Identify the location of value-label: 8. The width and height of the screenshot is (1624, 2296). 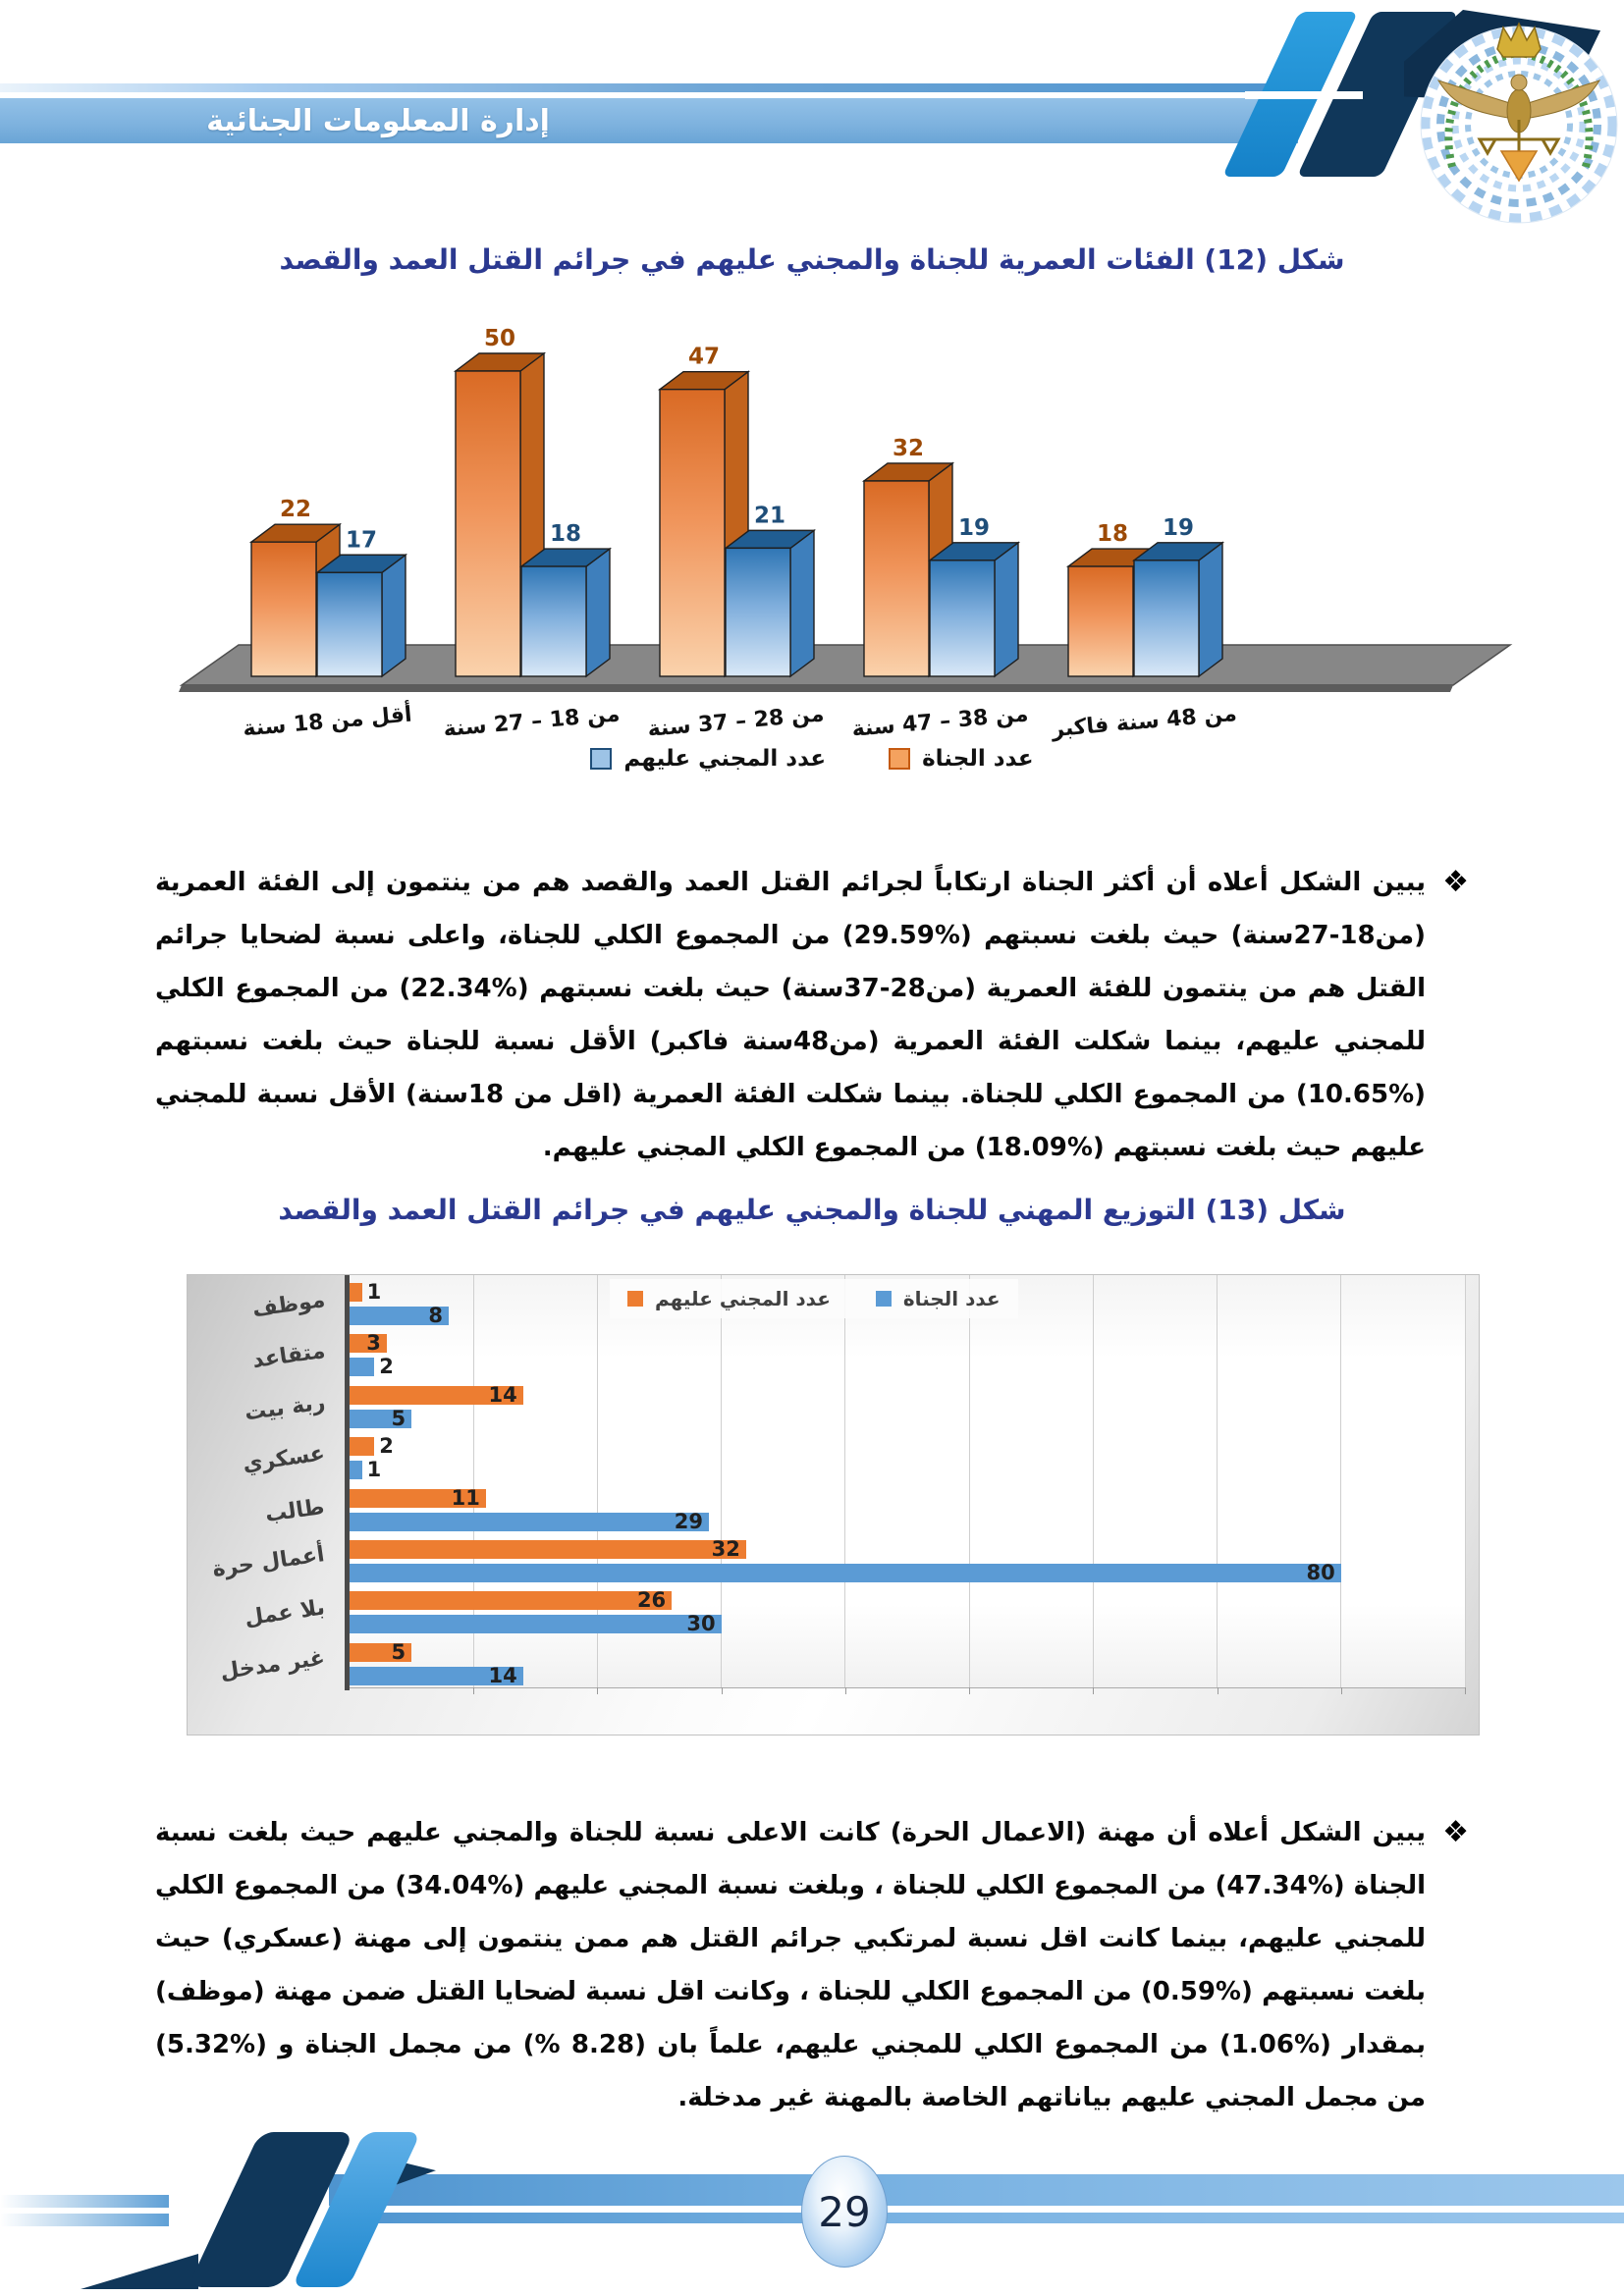
(435, 1316).